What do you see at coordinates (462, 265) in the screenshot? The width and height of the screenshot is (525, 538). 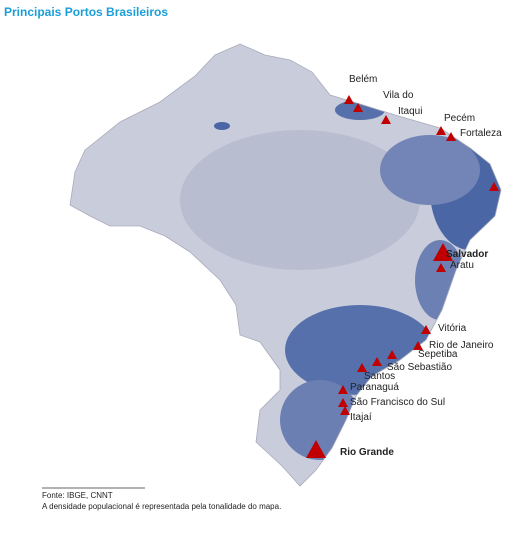 I see `port-label: Aratu` at bounding box center [462, 265].